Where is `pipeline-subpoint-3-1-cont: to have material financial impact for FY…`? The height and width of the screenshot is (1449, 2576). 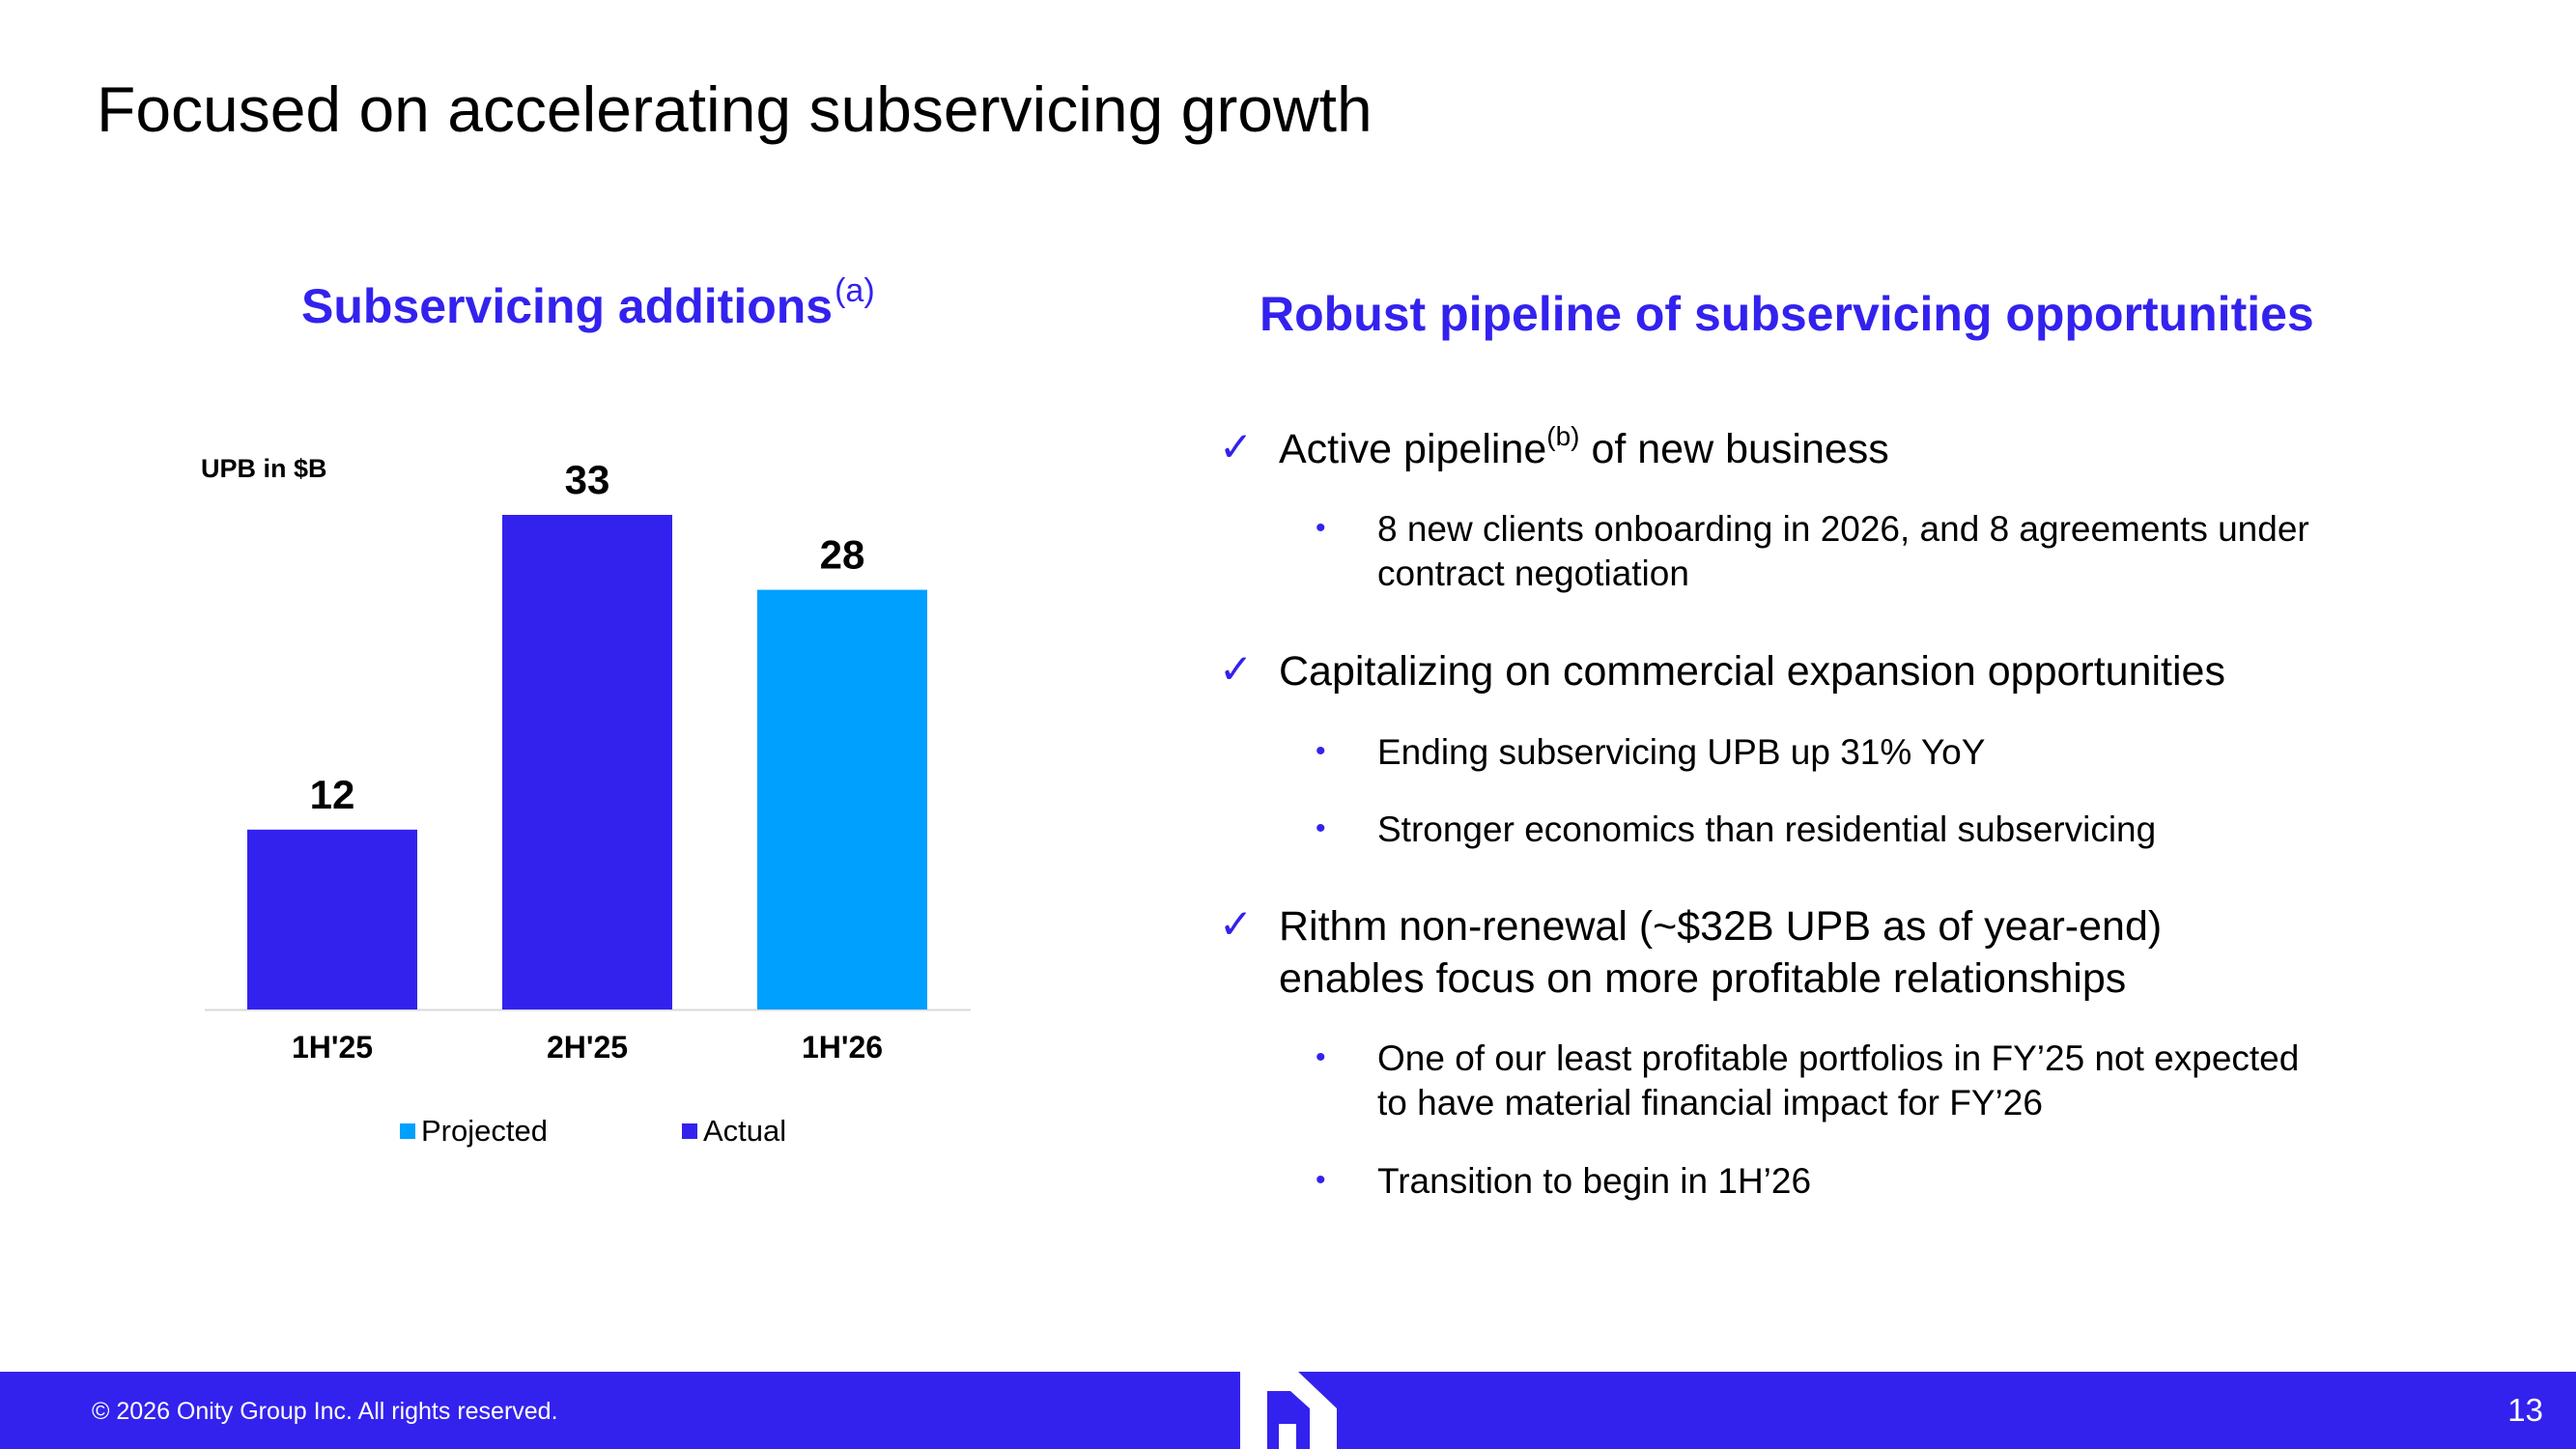 pipeline-subpoint-3-1-cont: to have material financial impact for FY… is located at coordinates (1710, 1102).